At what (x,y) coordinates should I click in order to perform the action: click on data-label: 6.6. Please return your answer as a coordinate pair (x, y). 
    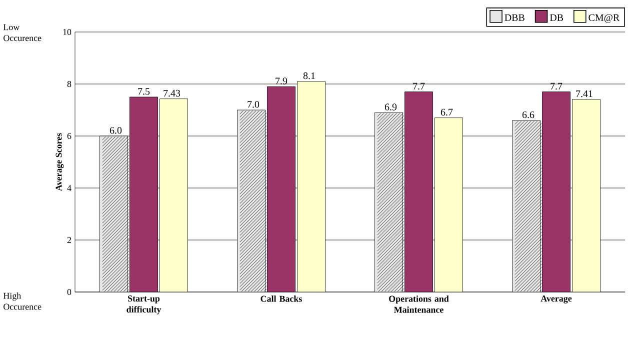
    Looking at the image, I should click on (528, 114).